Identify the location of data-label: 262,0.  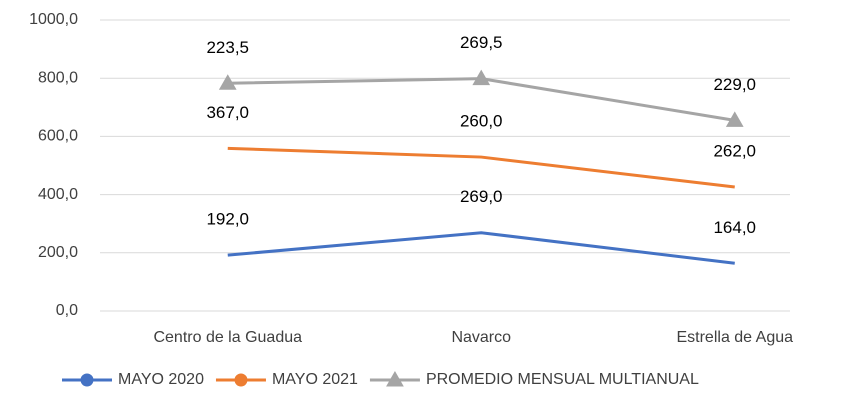
(734, 151).